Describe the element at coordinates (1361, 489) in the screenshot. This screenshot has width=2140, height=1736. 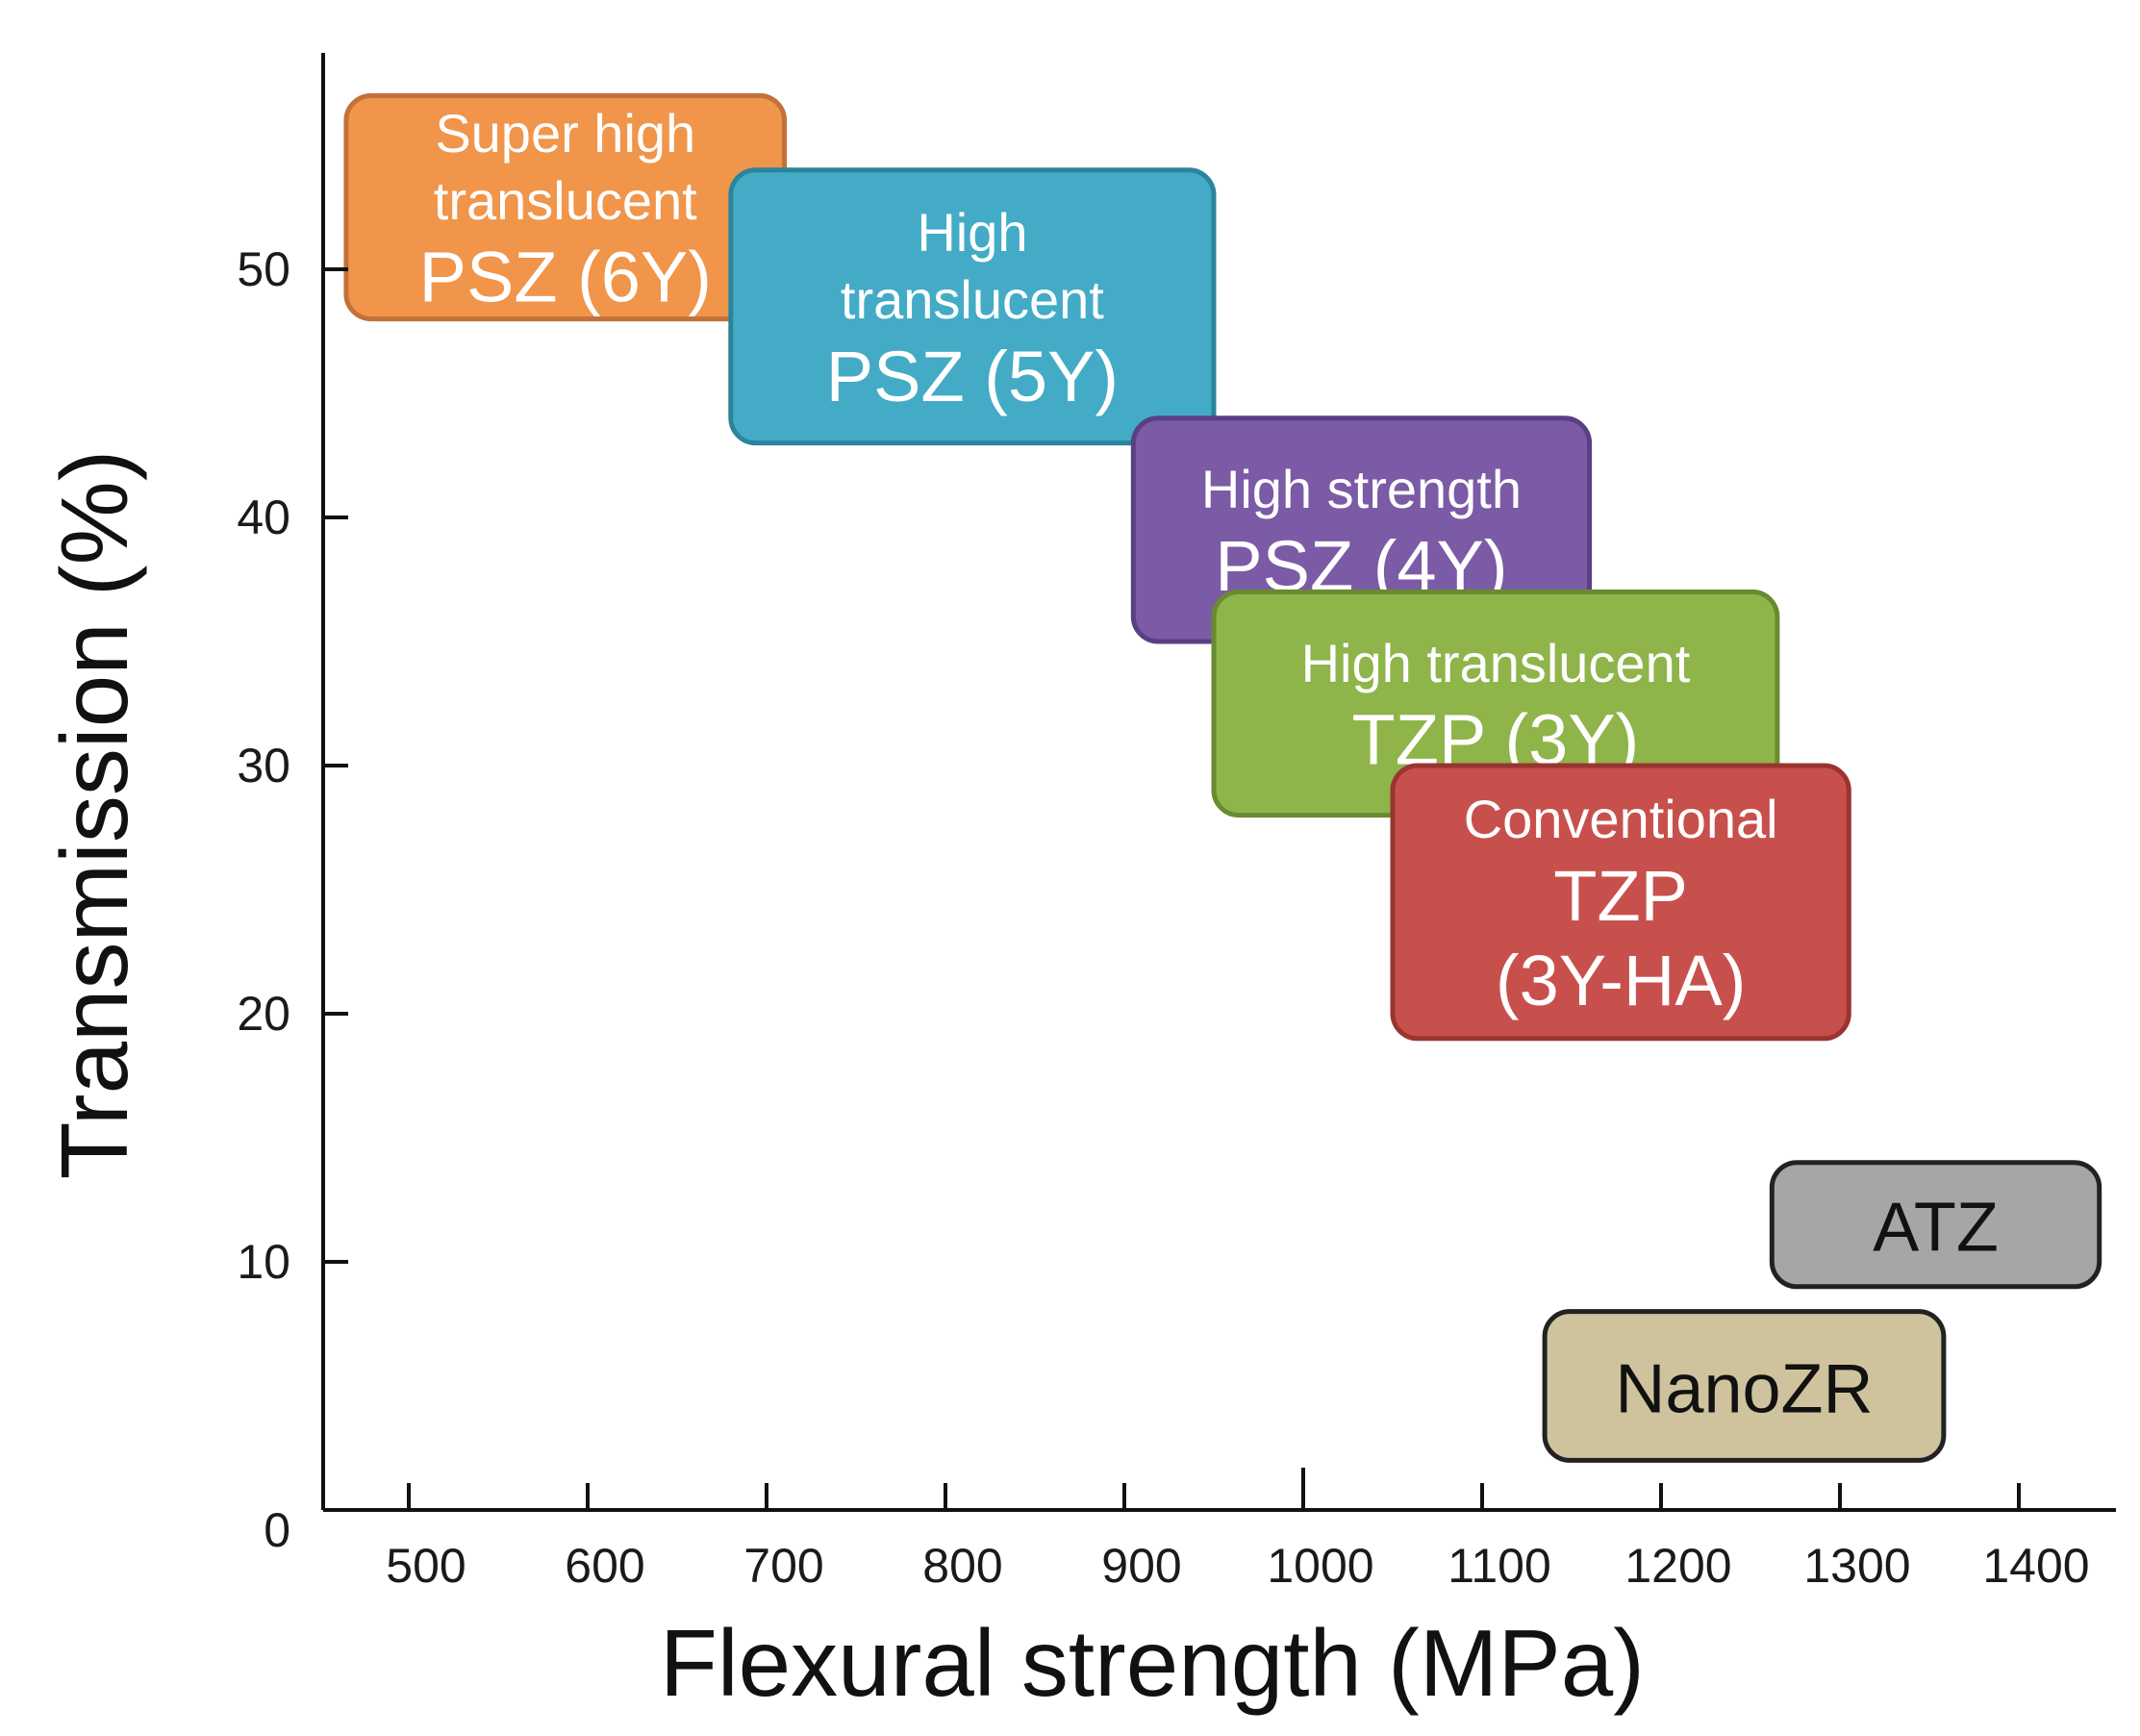
I see `region-label: High strength` at that location.